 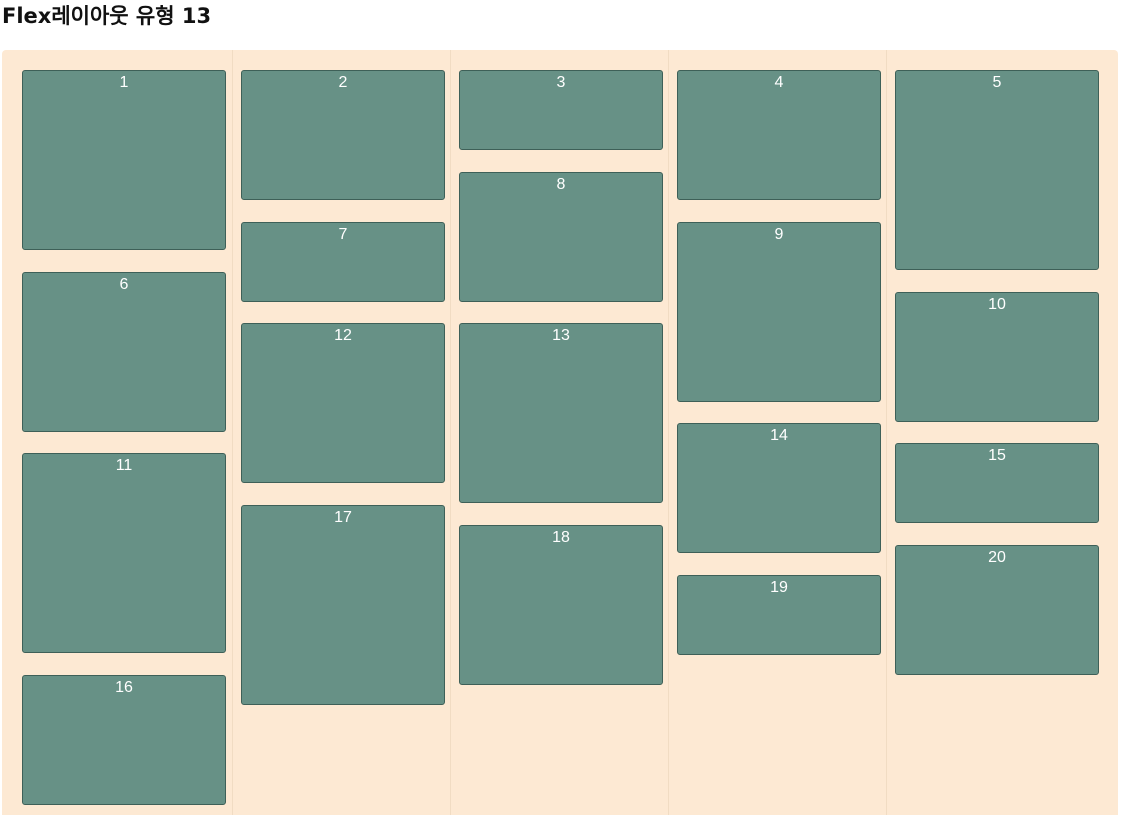 What do you see at coordinates (779, 135) in the screenshot?
I see `box-4: 4` at bounding box center [779, 135].